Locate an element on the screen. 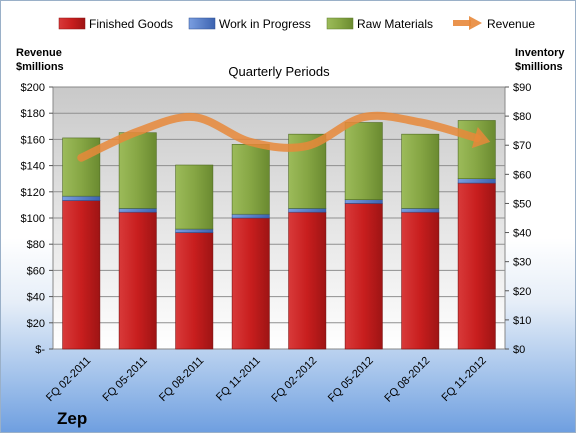 The height and width of the screenshot is (433, 576). legend-label-work-in-progress: Work in Progress is located at coordinates (265, 24).